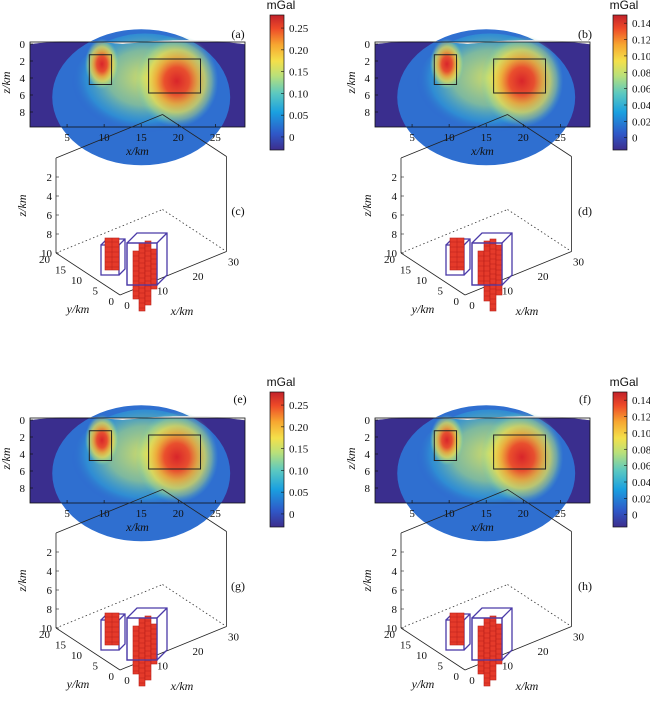  I want to click on panel-label: (b), so click(585, 34).